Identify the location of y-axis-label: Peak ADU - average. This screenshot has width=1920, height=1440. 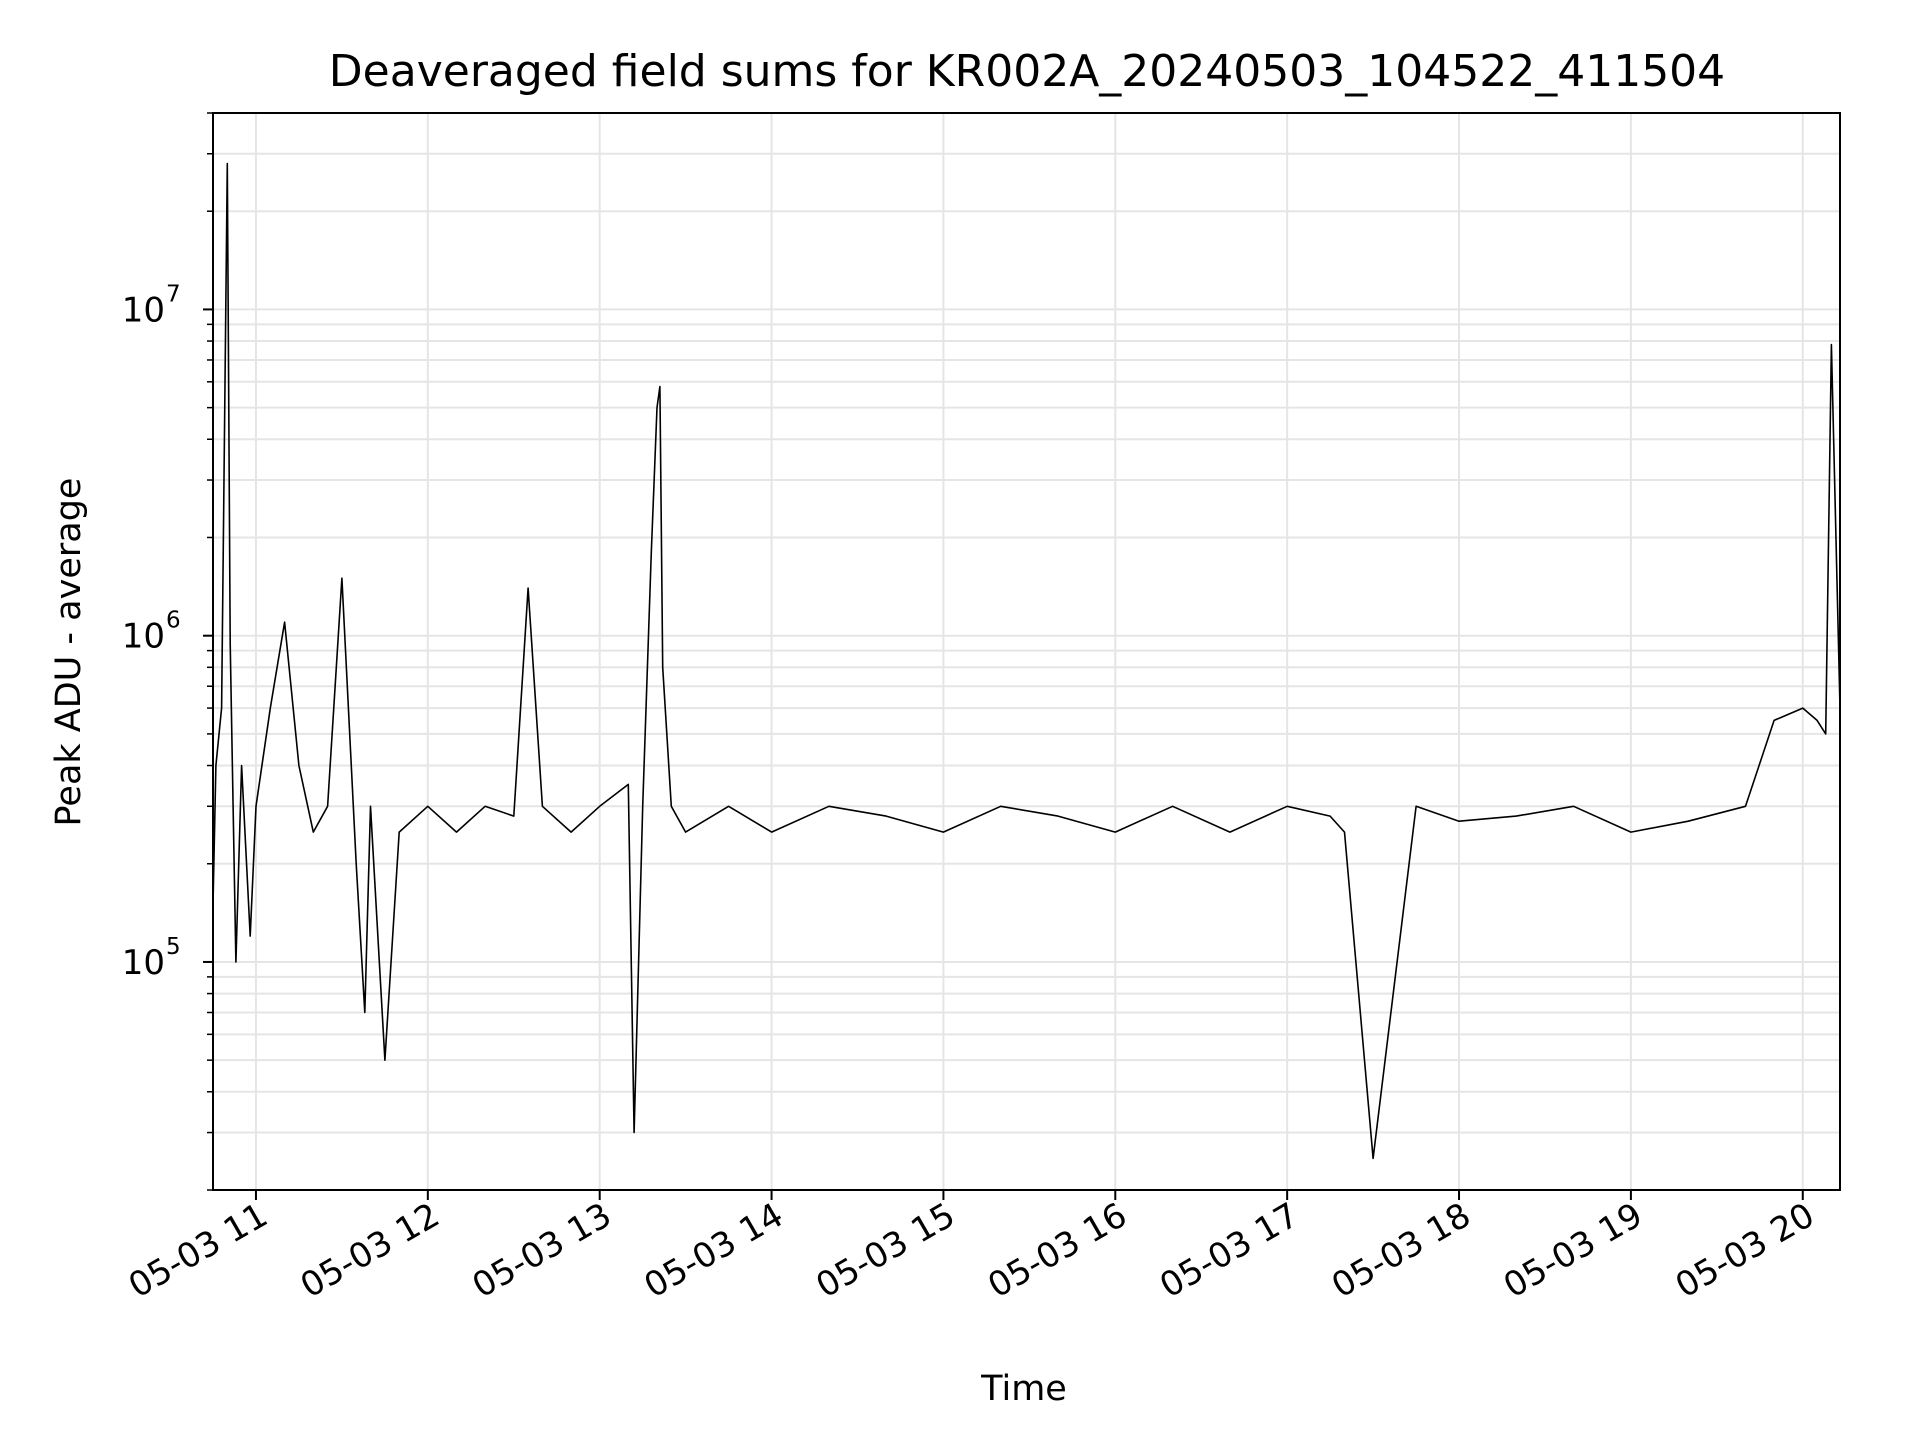
(69, 652).